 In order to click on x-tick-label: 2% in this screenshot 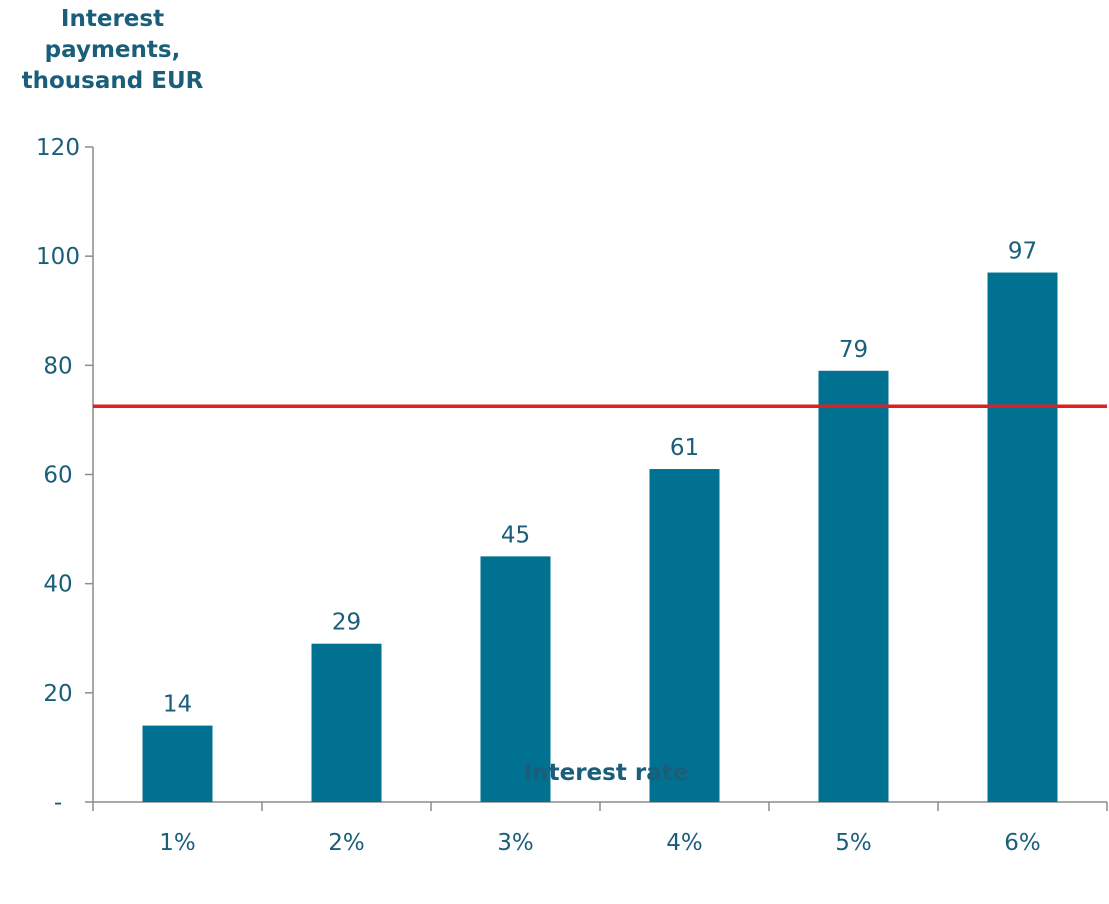, I will do `click(346, 843)`.